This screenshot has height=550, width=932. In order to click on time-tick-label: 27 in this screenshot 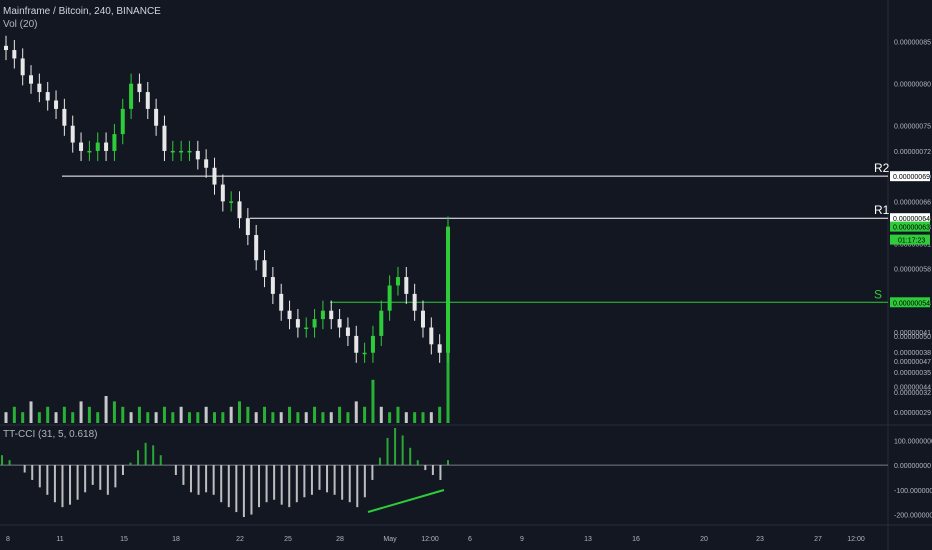, I will do `click(818, 539)`.